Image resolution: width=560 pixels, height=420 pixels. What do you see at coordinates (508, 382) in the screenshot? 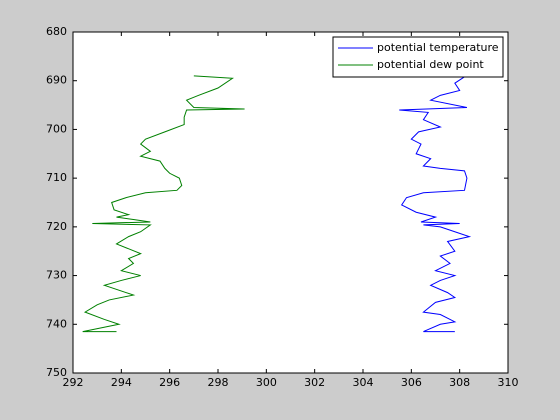
I see `x-tick-label: 310` at bounding box center [508, 382].